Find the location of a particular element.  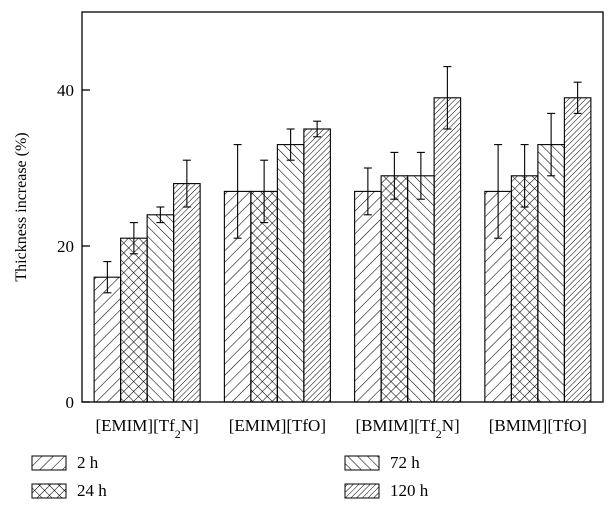

legend: 2 h 24 h 72 h 120 h is located at coordinates (230, 476).